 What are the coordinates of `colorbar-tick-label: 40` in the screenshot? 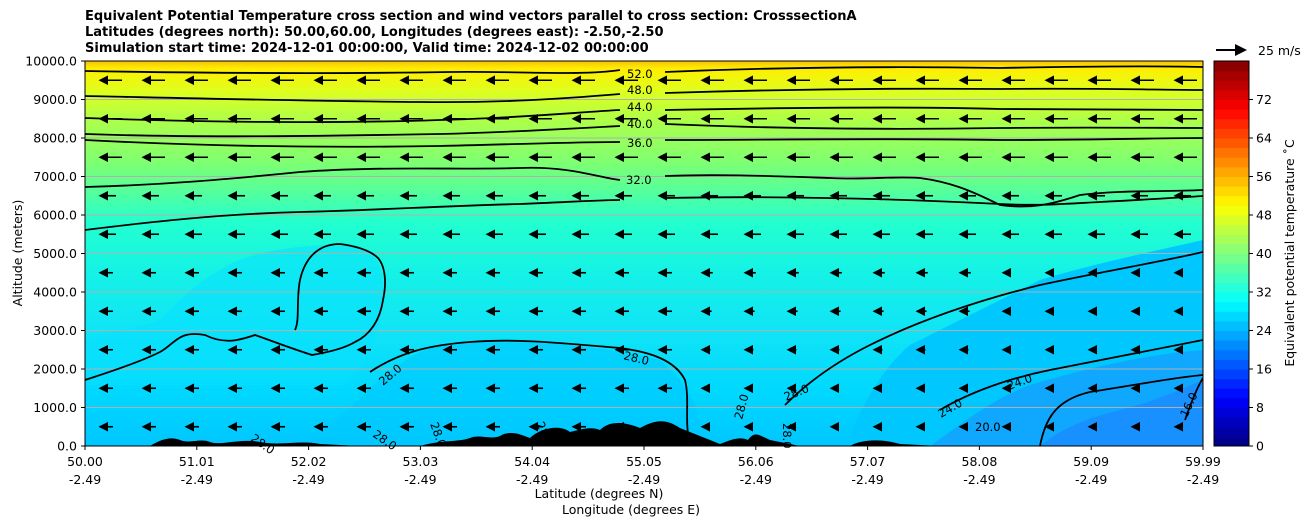 It's located at (1264, 253).